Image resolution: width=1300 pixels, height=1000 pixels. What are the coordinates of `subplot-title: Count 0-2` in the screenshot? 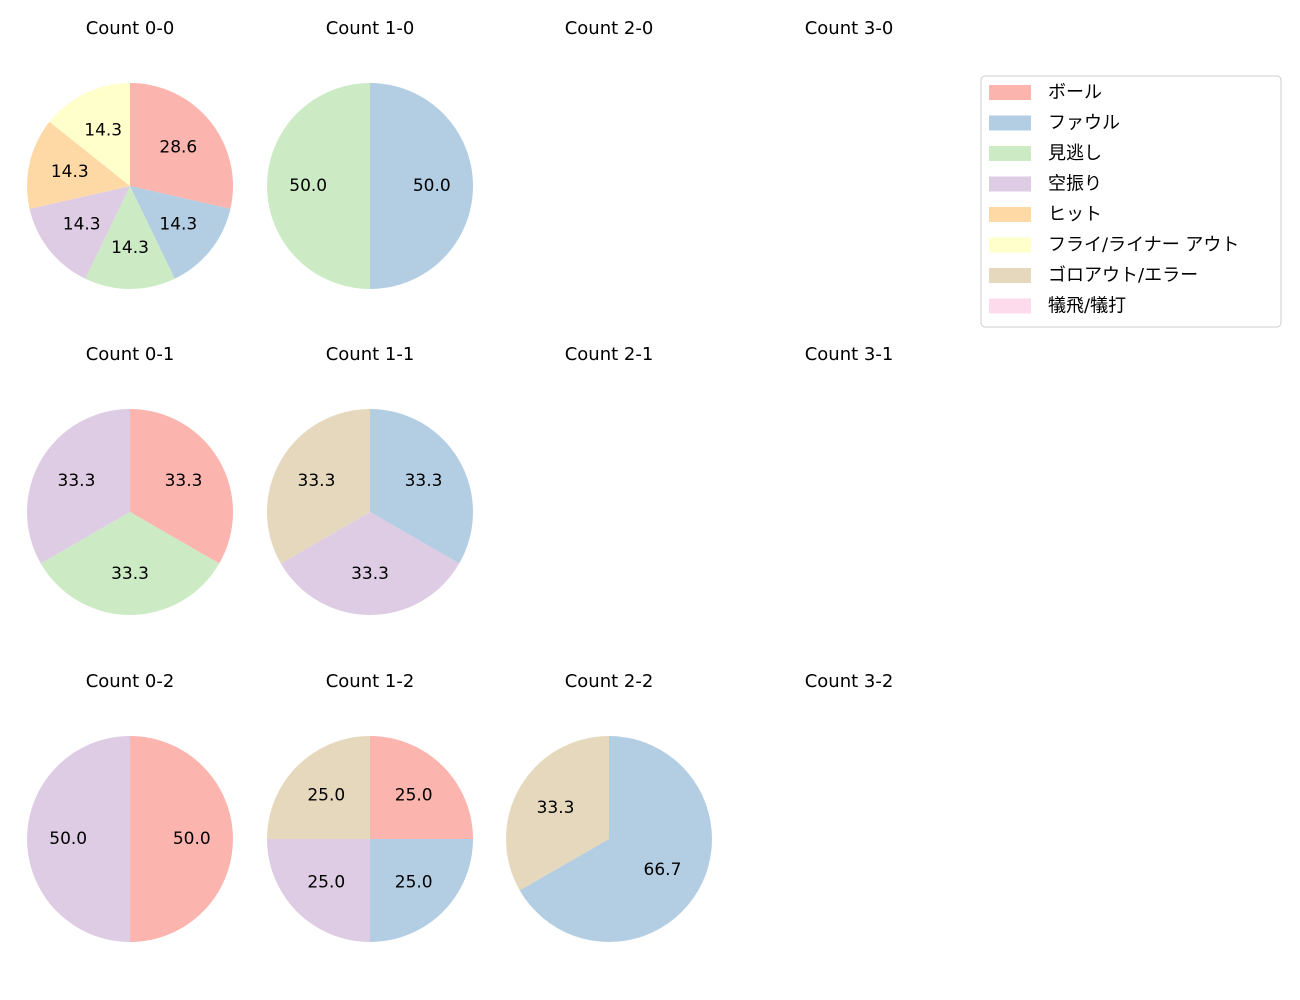 It's located at (130, 681).